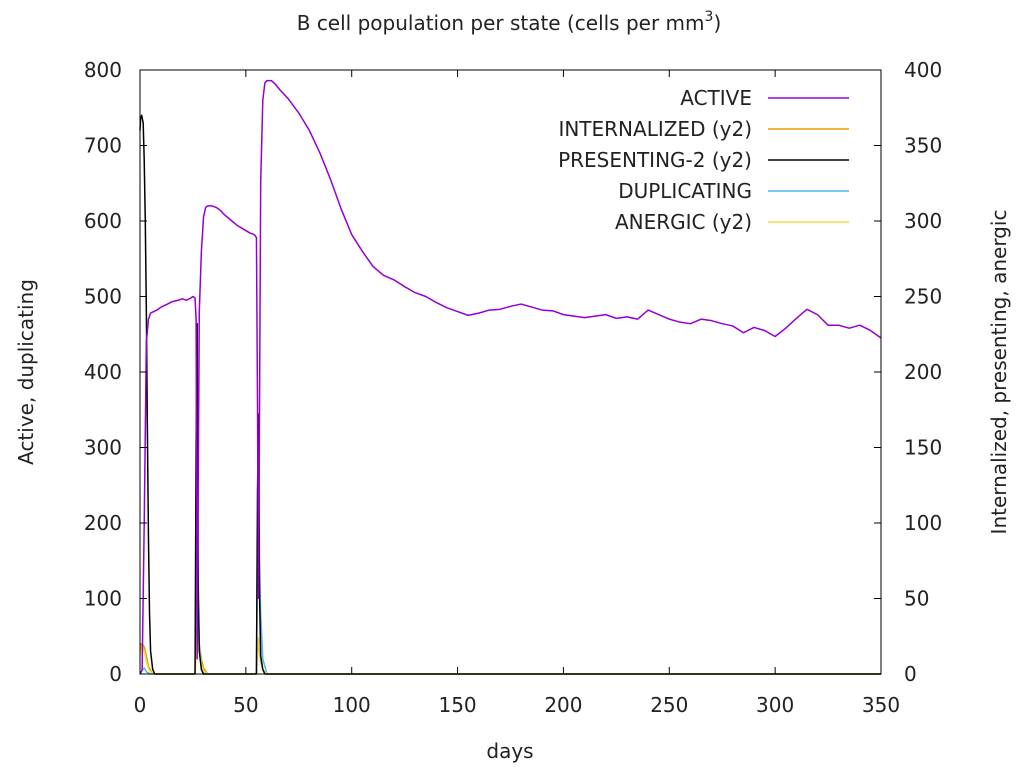 This screenshot has height=771, width=1019. What do you see at coordinates (103, 372) in the screenshot?
I see `y-tick-label: 400` at bounding box center [103, 372].